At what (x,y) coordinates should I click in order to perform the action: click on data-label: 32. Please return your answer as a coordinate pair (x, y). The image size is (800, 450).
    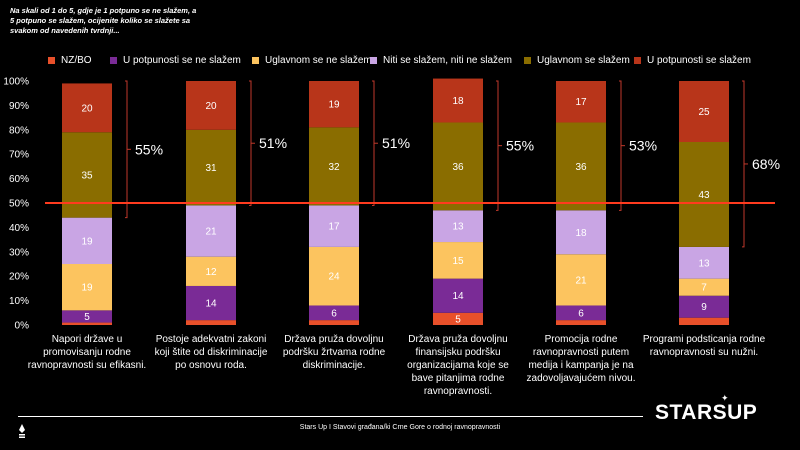
    Looking at the image, I should click on (334, 167).